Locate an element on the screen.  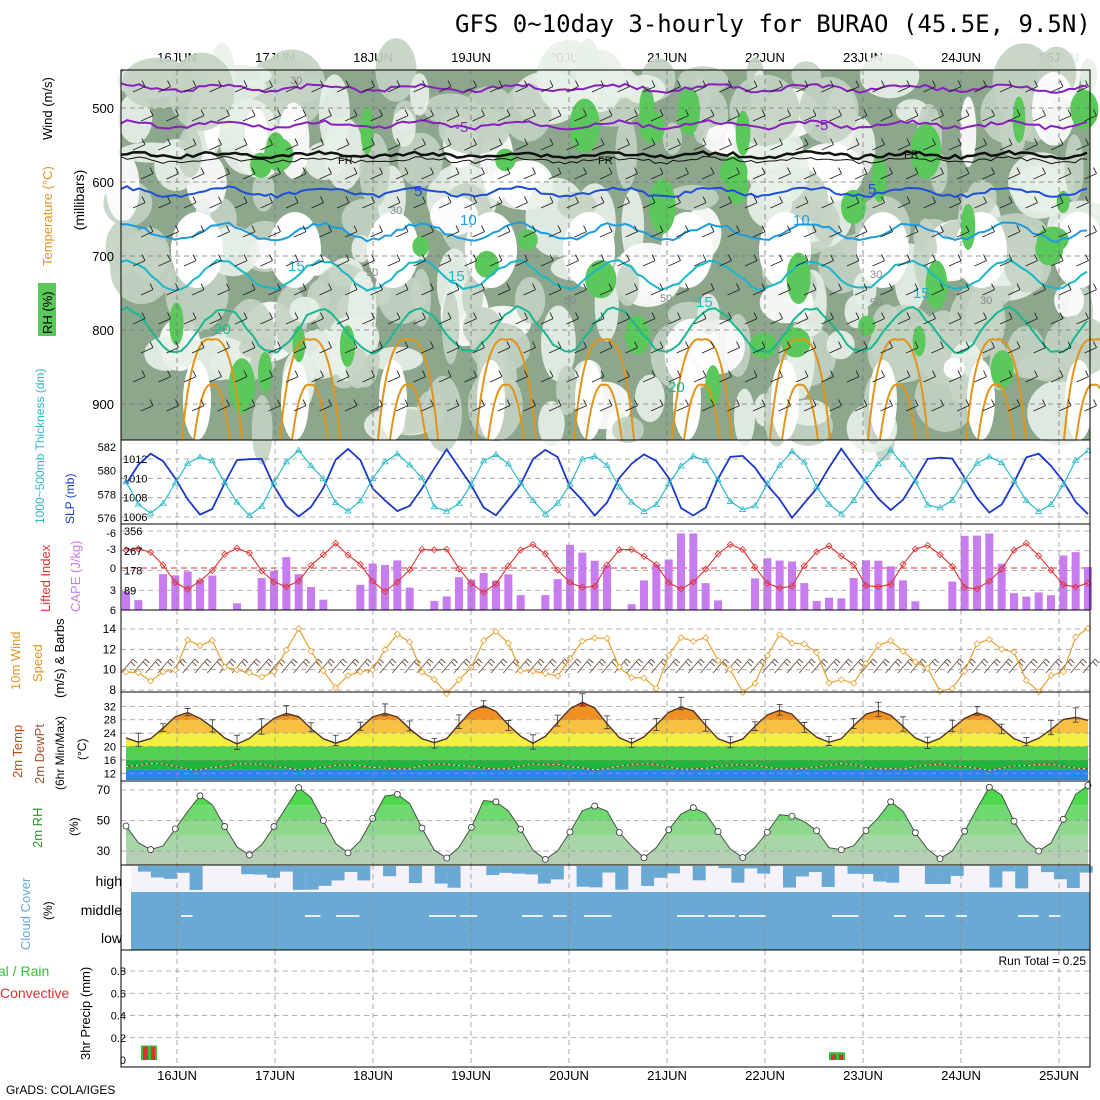
rh-band is located at coordinates (607, 798).